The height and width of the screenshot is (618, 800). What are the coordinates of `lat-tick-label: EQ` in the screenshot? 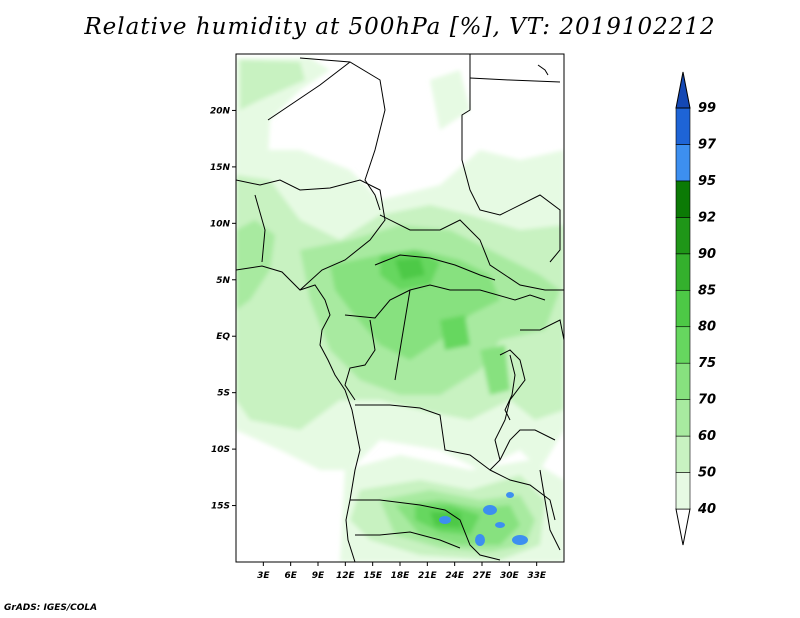 It's located at (223, 337).